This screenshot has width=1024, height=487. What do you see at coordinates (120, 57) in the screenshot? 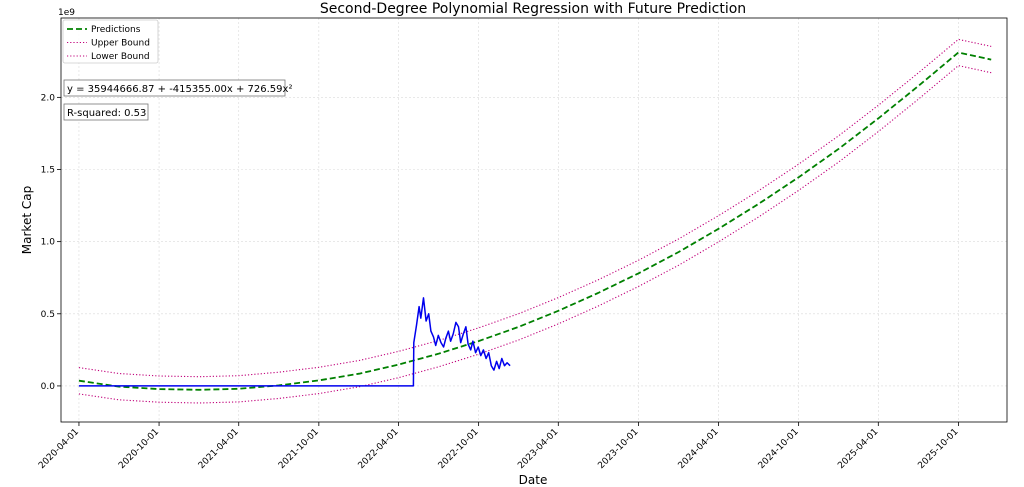
I see `legend-label: Lower Bound` at bounding box center [120, 57].